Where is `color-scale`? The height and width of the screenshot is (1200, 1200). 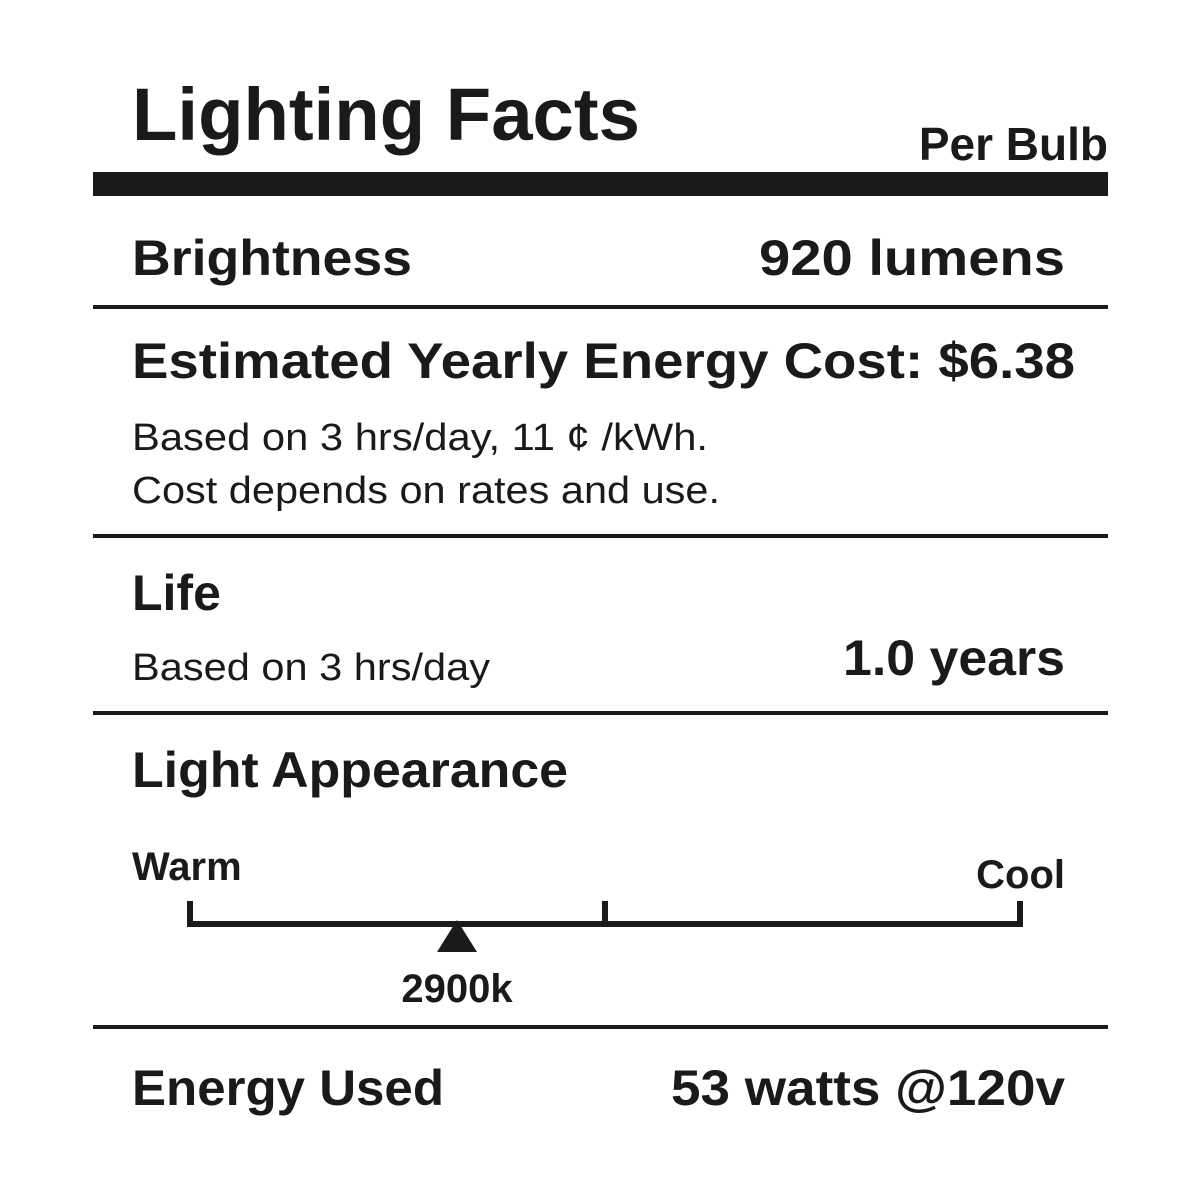
color-scale is located at coordinates (605, 926).